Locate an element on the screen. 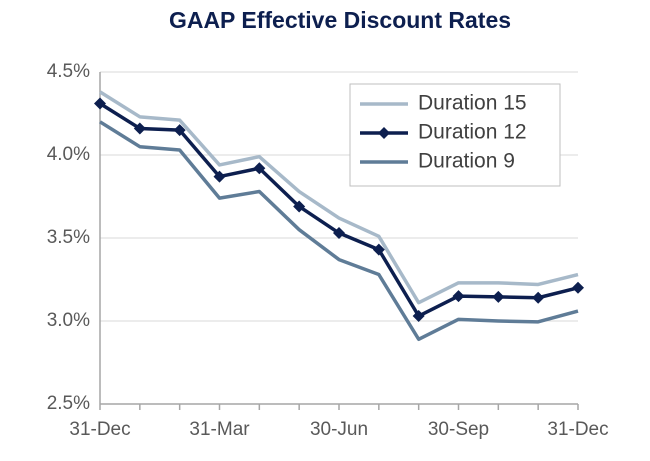  x-tick-label: 30-Jun is located at coordinates (339, 429).